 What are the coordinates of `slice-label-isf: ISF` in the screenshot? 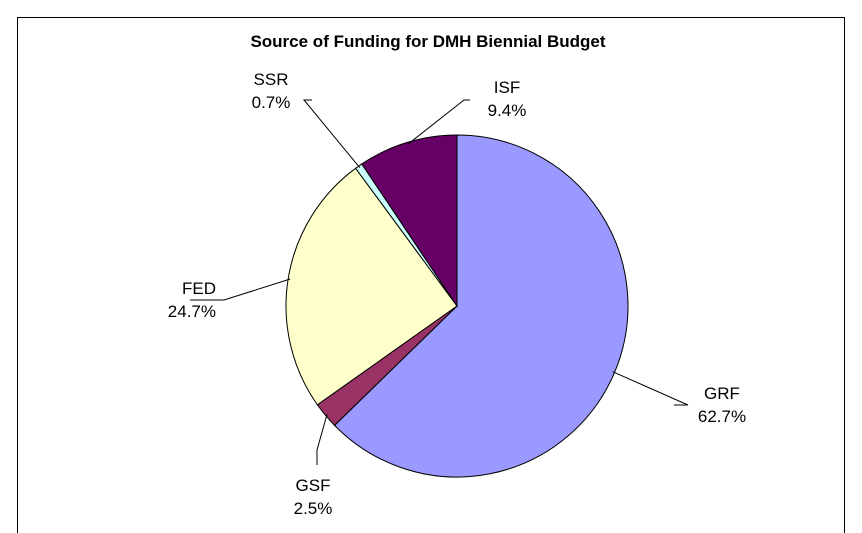 It's located at (507, 87).